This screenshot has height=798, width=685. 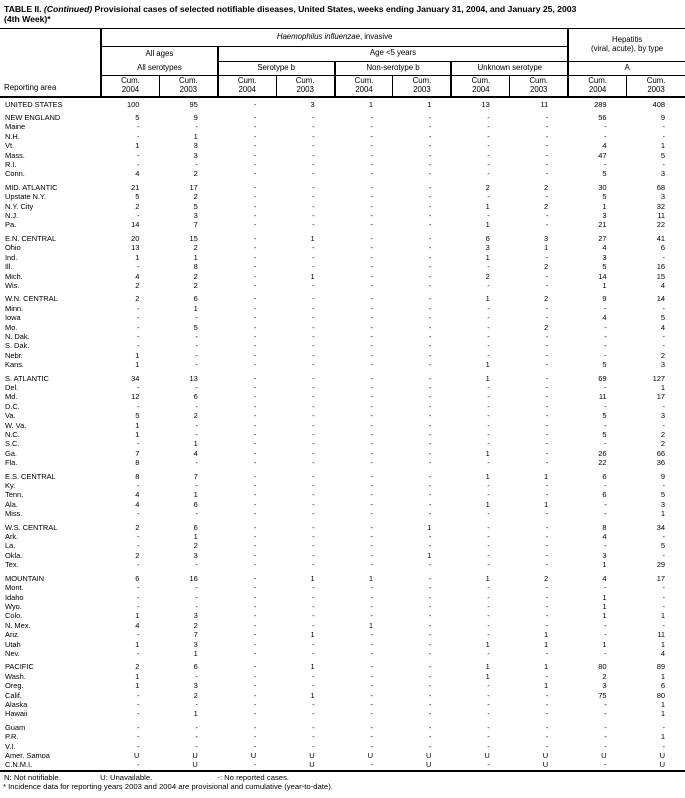 I want to click on table-row: Ky. - - - - - - - - - -, so click(x=342, y=485).